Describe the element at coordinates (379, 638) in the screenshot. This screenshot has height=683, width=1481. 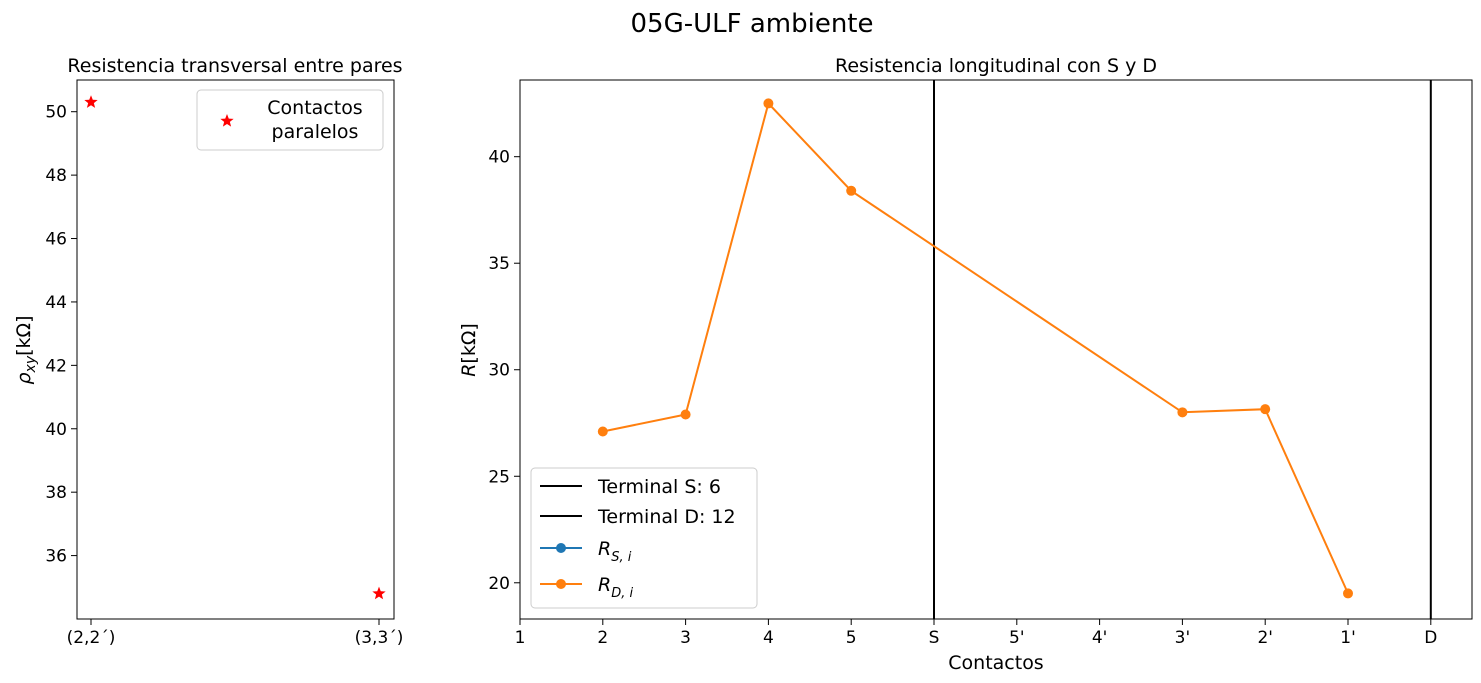
I see `left-x-tick-label: (3,3´)` at that location.